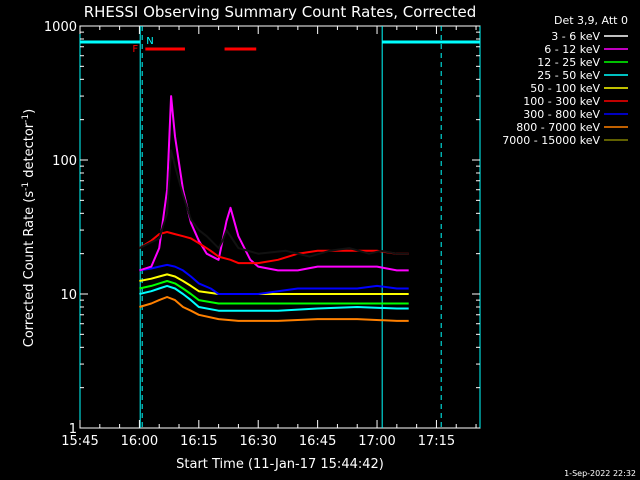 The image size is (640, 480). What do you see at coordinates (60, 27) in the screenshot?
I see `y-tick-label: 1000` at bounding box center [60, 27].